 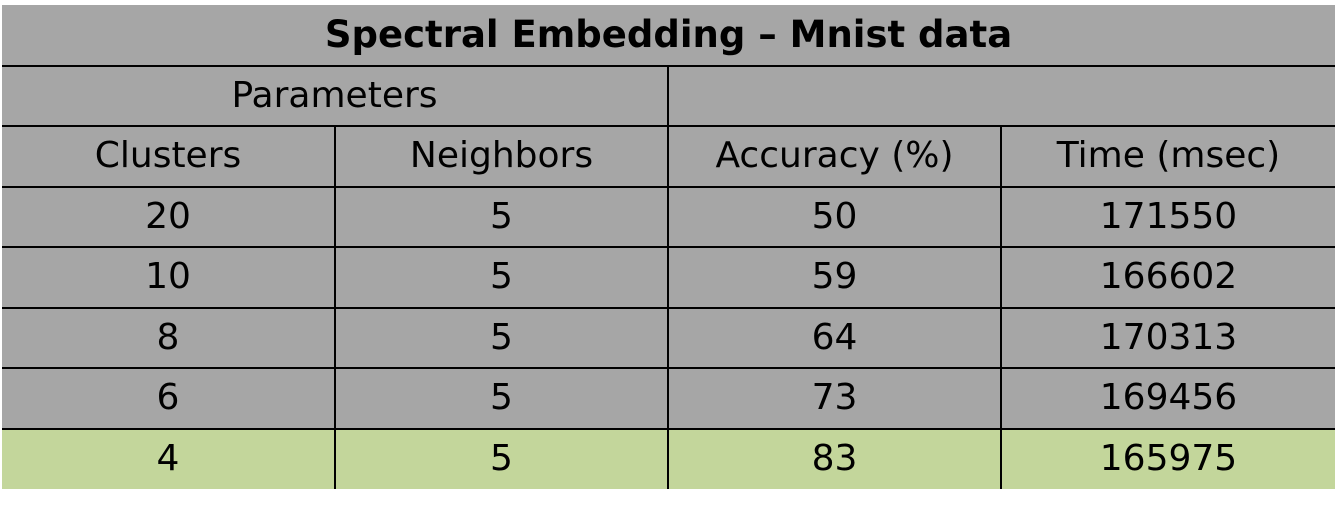 I want to click on group-header-row: Parameters, so click(x=669, y=95).